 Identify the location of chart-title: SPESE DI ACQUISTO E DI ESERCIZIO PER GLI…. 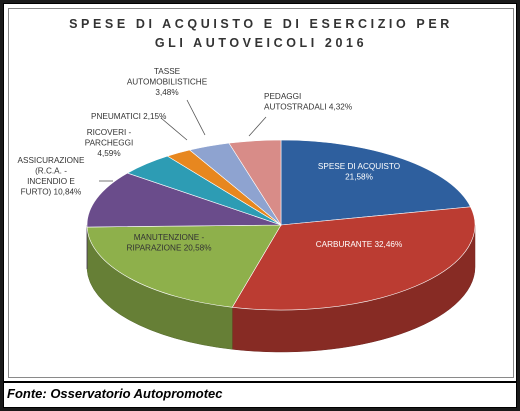
(261, 33).